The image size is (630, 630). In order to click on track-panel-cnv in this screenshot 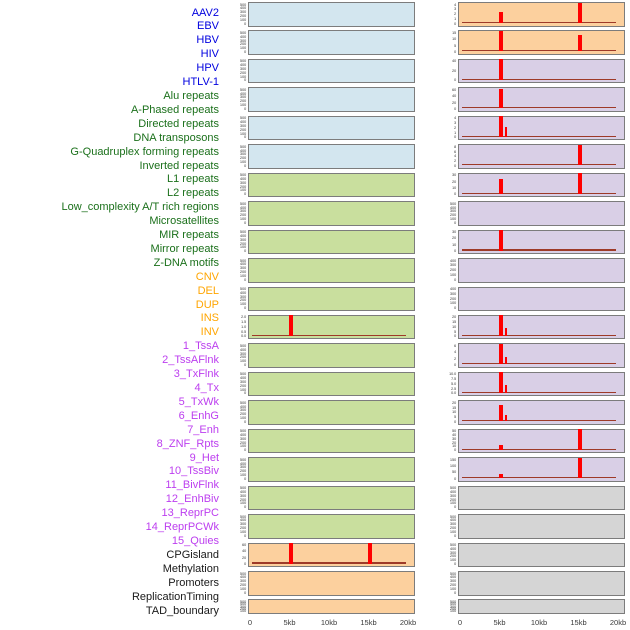, I will do `click(331, 555)`.